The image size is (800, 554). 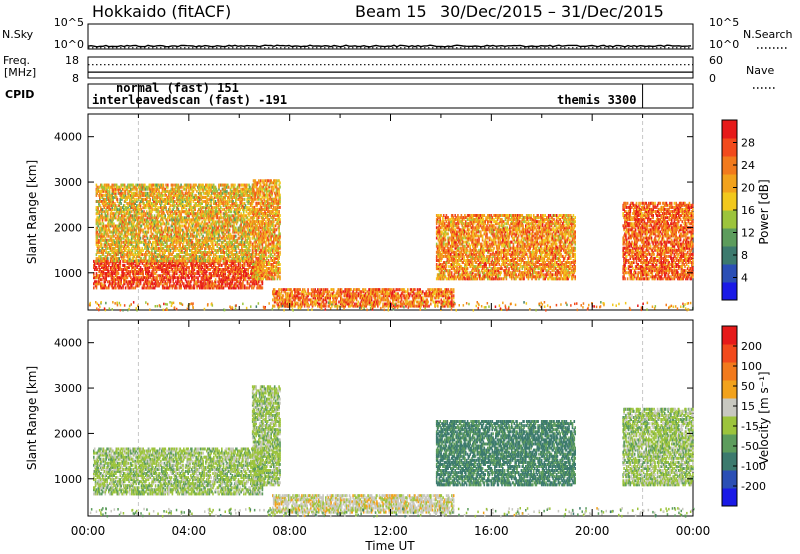 I want to click on noise-left-tick-bottom: 10^0, so click(x=69, y=44).